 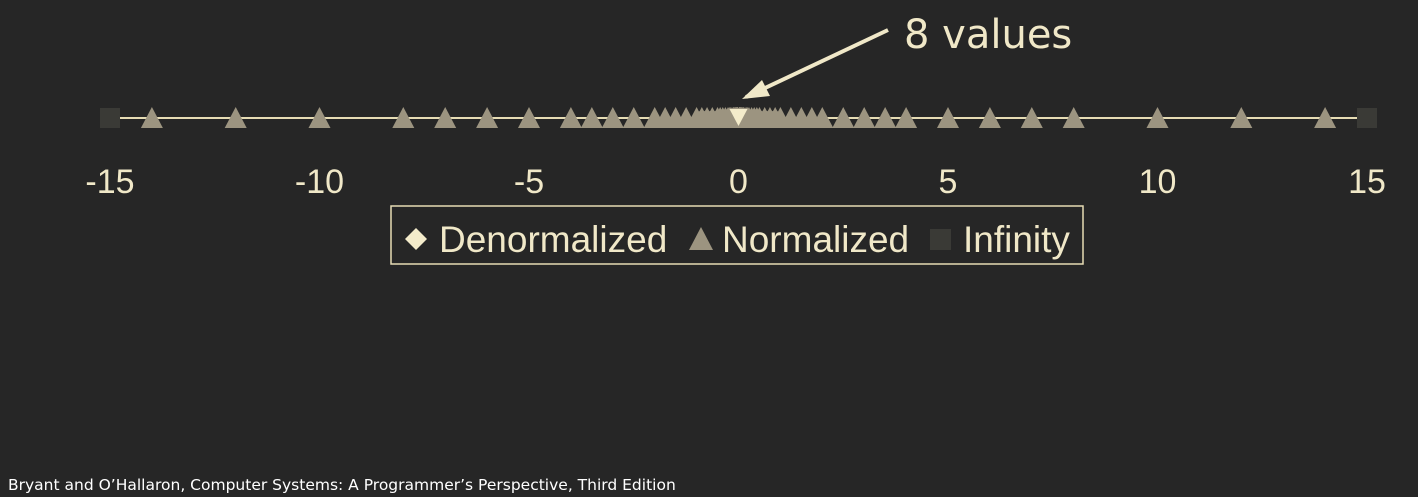 I want to click on legend-label-normalized: Normalized, so click(x=815, y=239).